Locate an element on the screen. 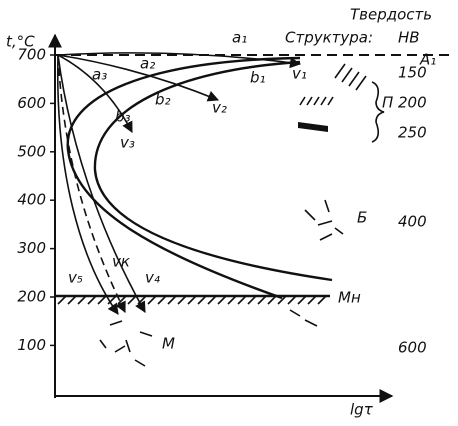 This screenshot has width=458, height=426. label-b: Б is located at coordinates (362, 218).